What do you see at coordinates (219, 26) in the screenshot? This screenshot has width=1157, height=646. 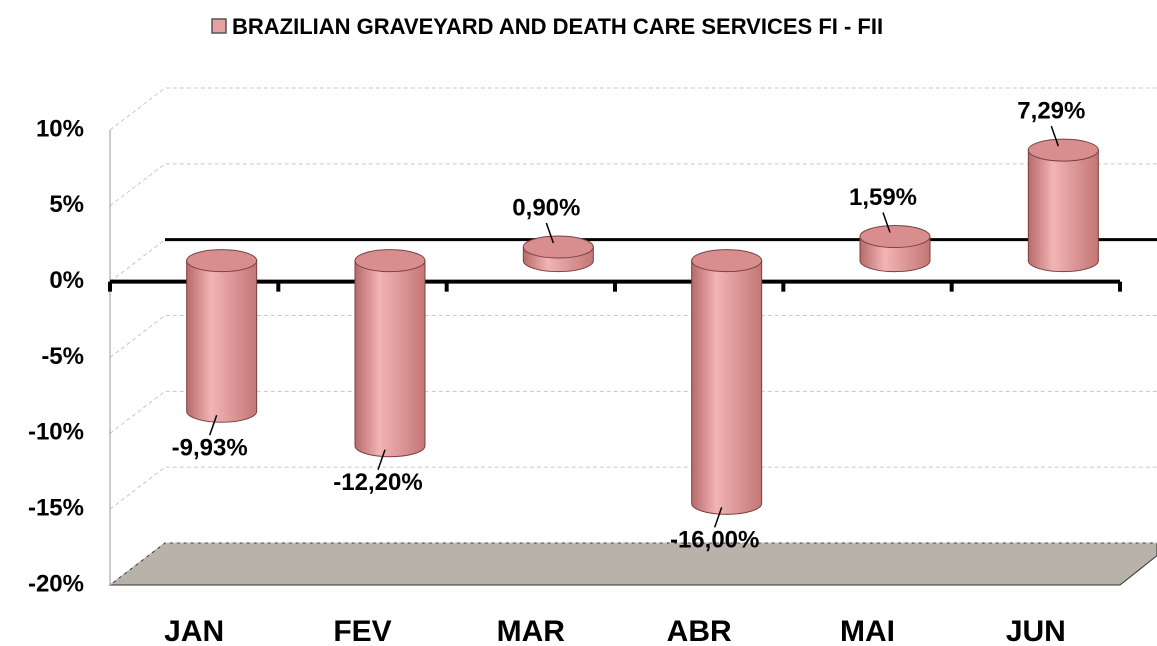 I see `legend-swatch` at bounding box center [219, 26].